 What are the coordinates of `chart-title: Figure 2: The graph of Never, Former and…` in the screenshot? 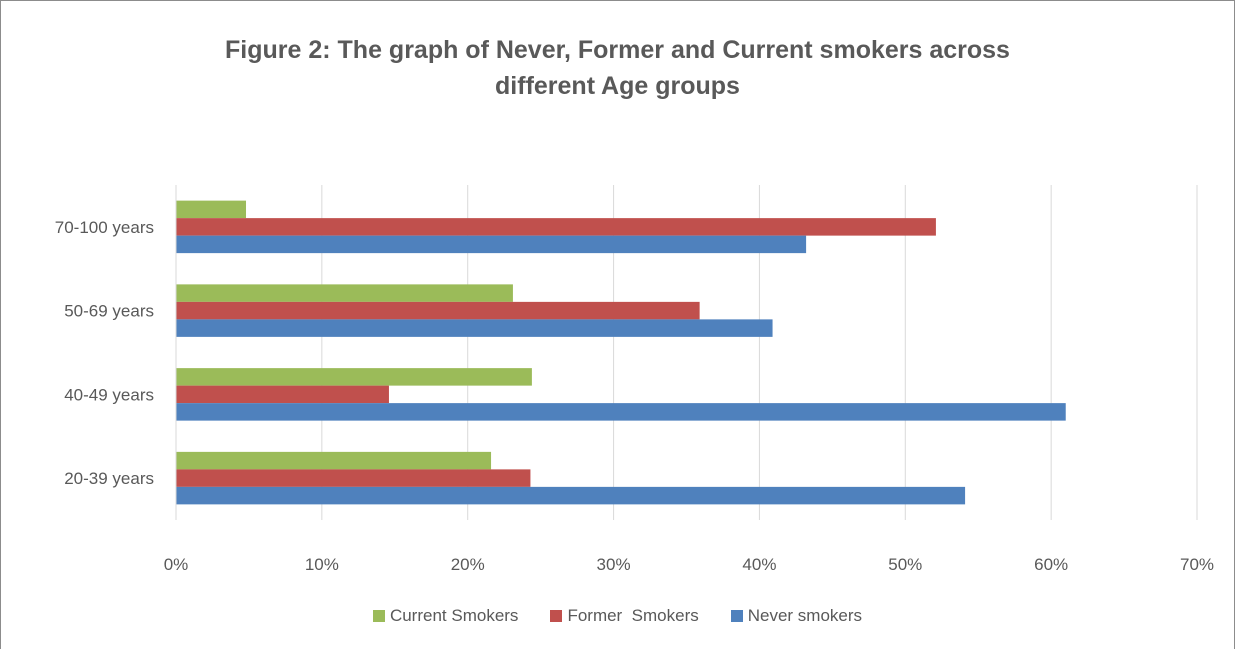 It's located at (617, 68).